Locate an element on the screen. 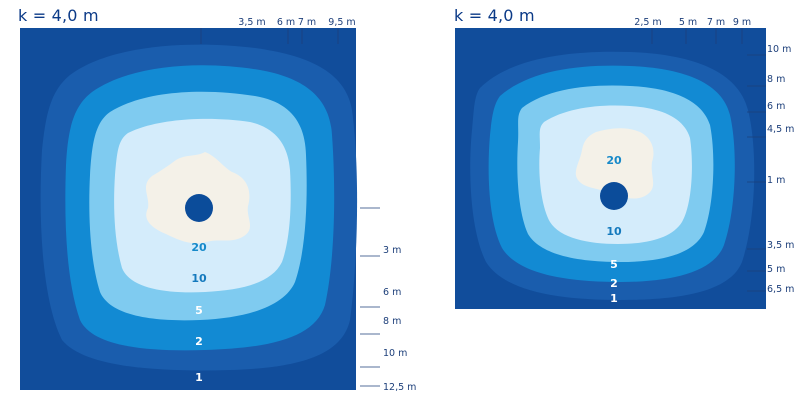  left-top-tick-label: 9,5 m is located at coordinates (341, 22).